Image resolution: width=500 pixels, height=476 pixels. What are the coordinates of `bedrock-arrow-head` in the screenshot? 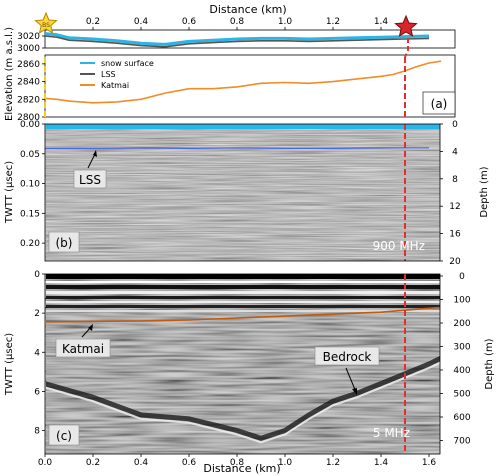 It's located at (354, 391).